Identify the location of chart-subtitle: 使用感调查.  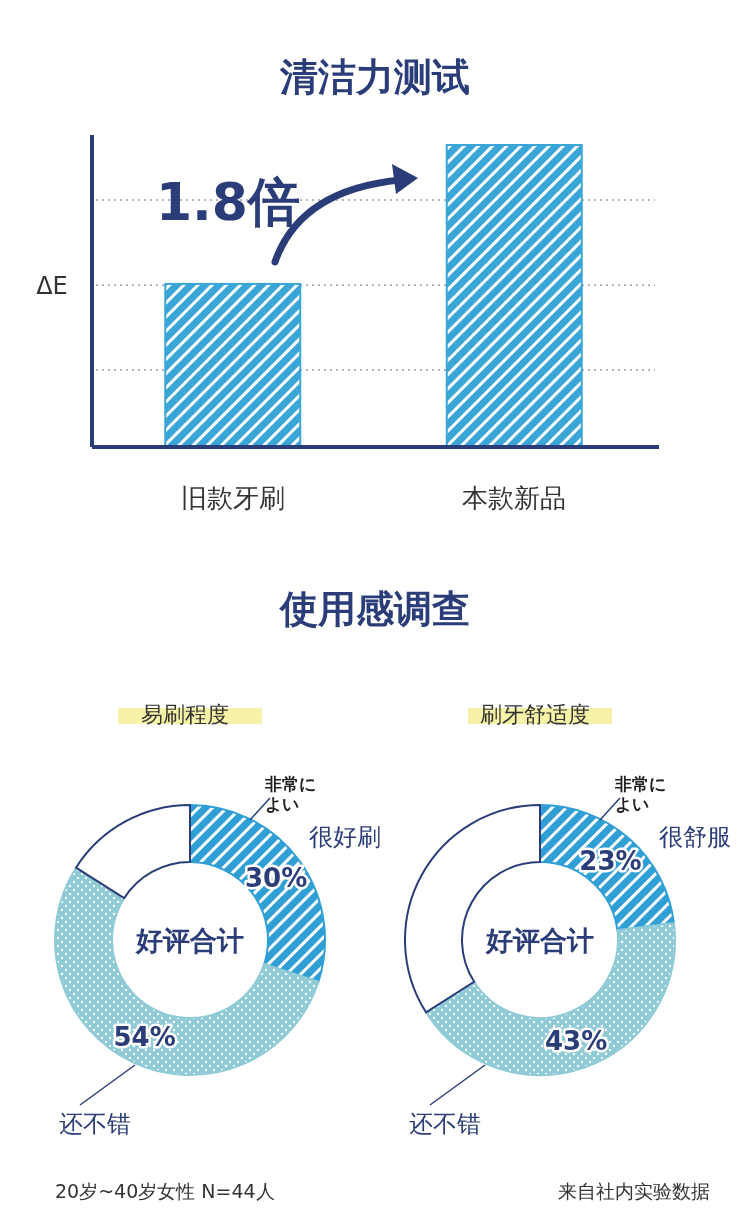
(374, 609).